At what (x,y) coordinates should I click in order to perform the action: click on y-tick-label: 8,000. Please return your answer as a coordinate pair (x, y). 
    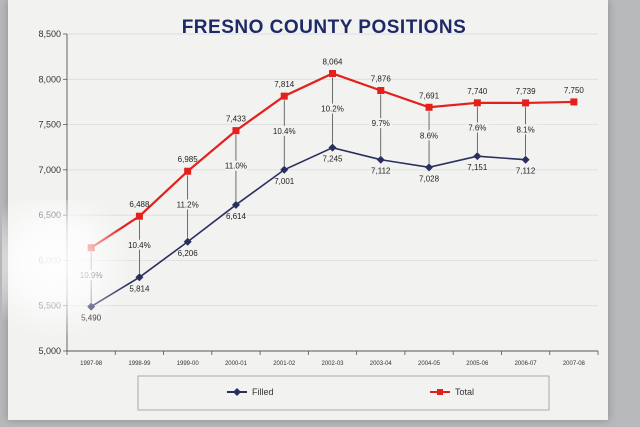
    Looking at the image, I should click on (49, 79).